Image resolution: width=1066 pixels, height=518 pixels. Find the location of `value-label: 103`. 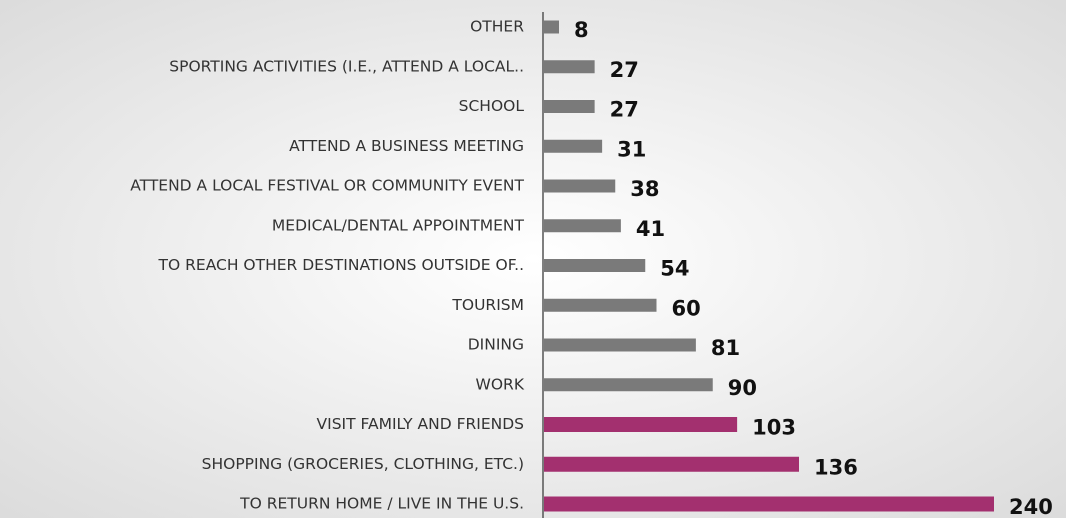

value-label: 103 is located at coordinates (774, 428).